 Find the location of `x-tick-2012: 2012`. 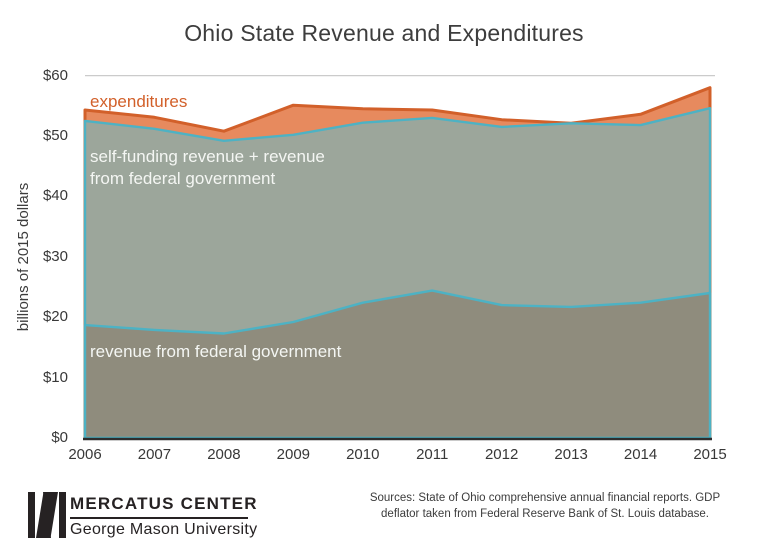

x-tick-2012: 2012 is located at coordinates (501, 454).